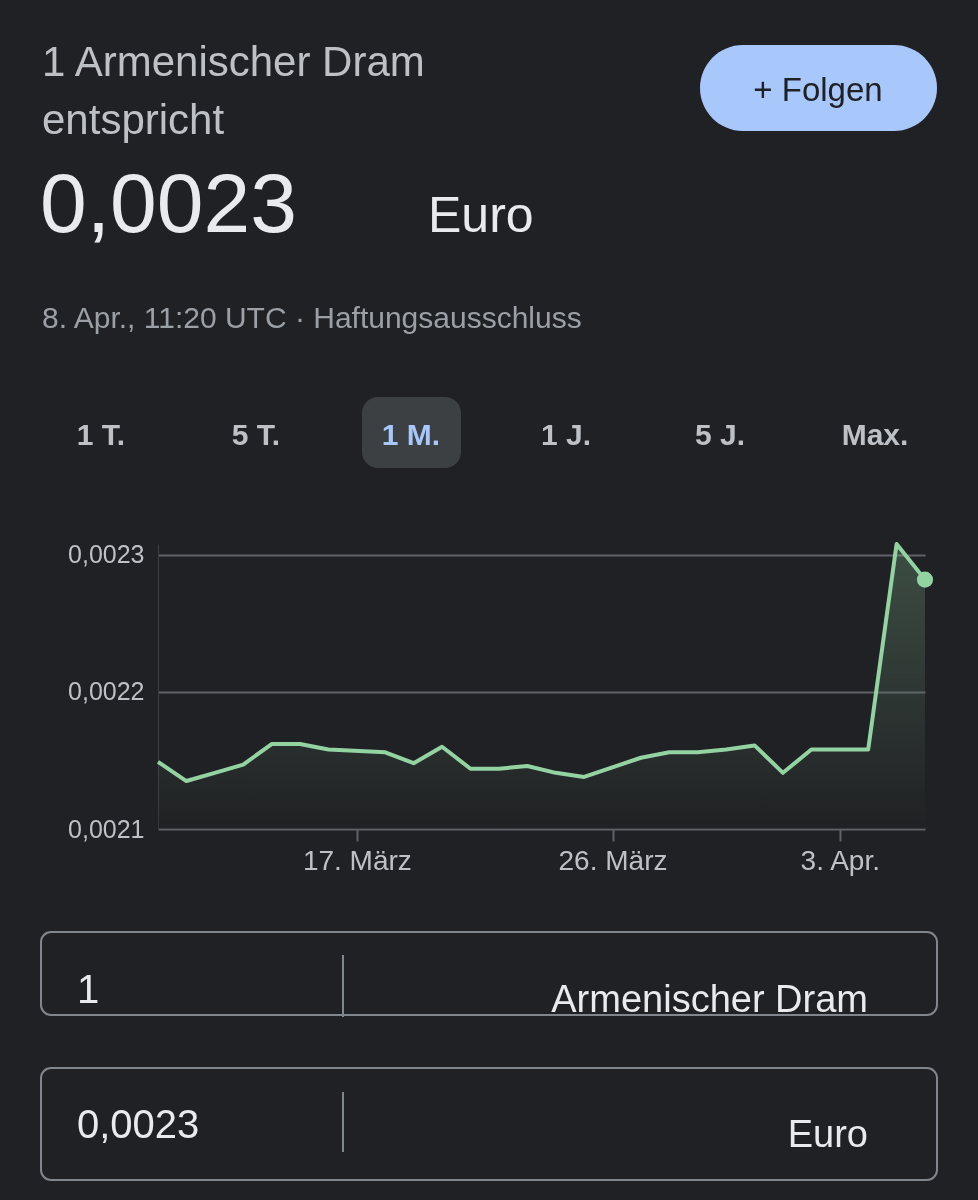 Image resolution: width=978 pixels, height=1200 pixels. What do you see at coordinates (827, 1134) in the screenshot?
I see `text: Euro` at bounding box center [827, 1134].